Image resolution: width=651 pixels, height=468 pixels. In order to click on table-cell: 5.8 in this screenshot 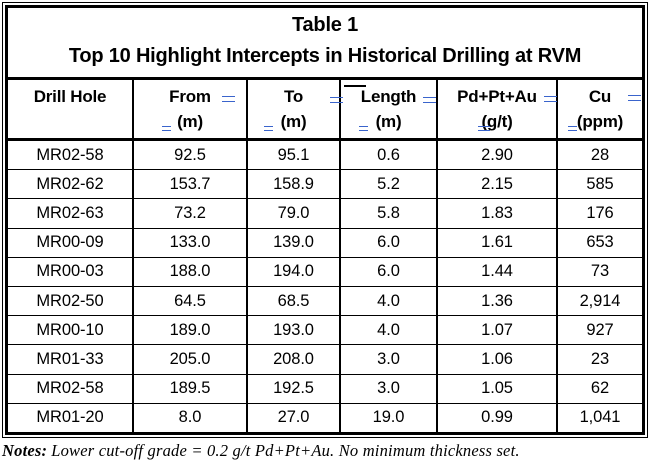, I will do `click(389, 213)`.